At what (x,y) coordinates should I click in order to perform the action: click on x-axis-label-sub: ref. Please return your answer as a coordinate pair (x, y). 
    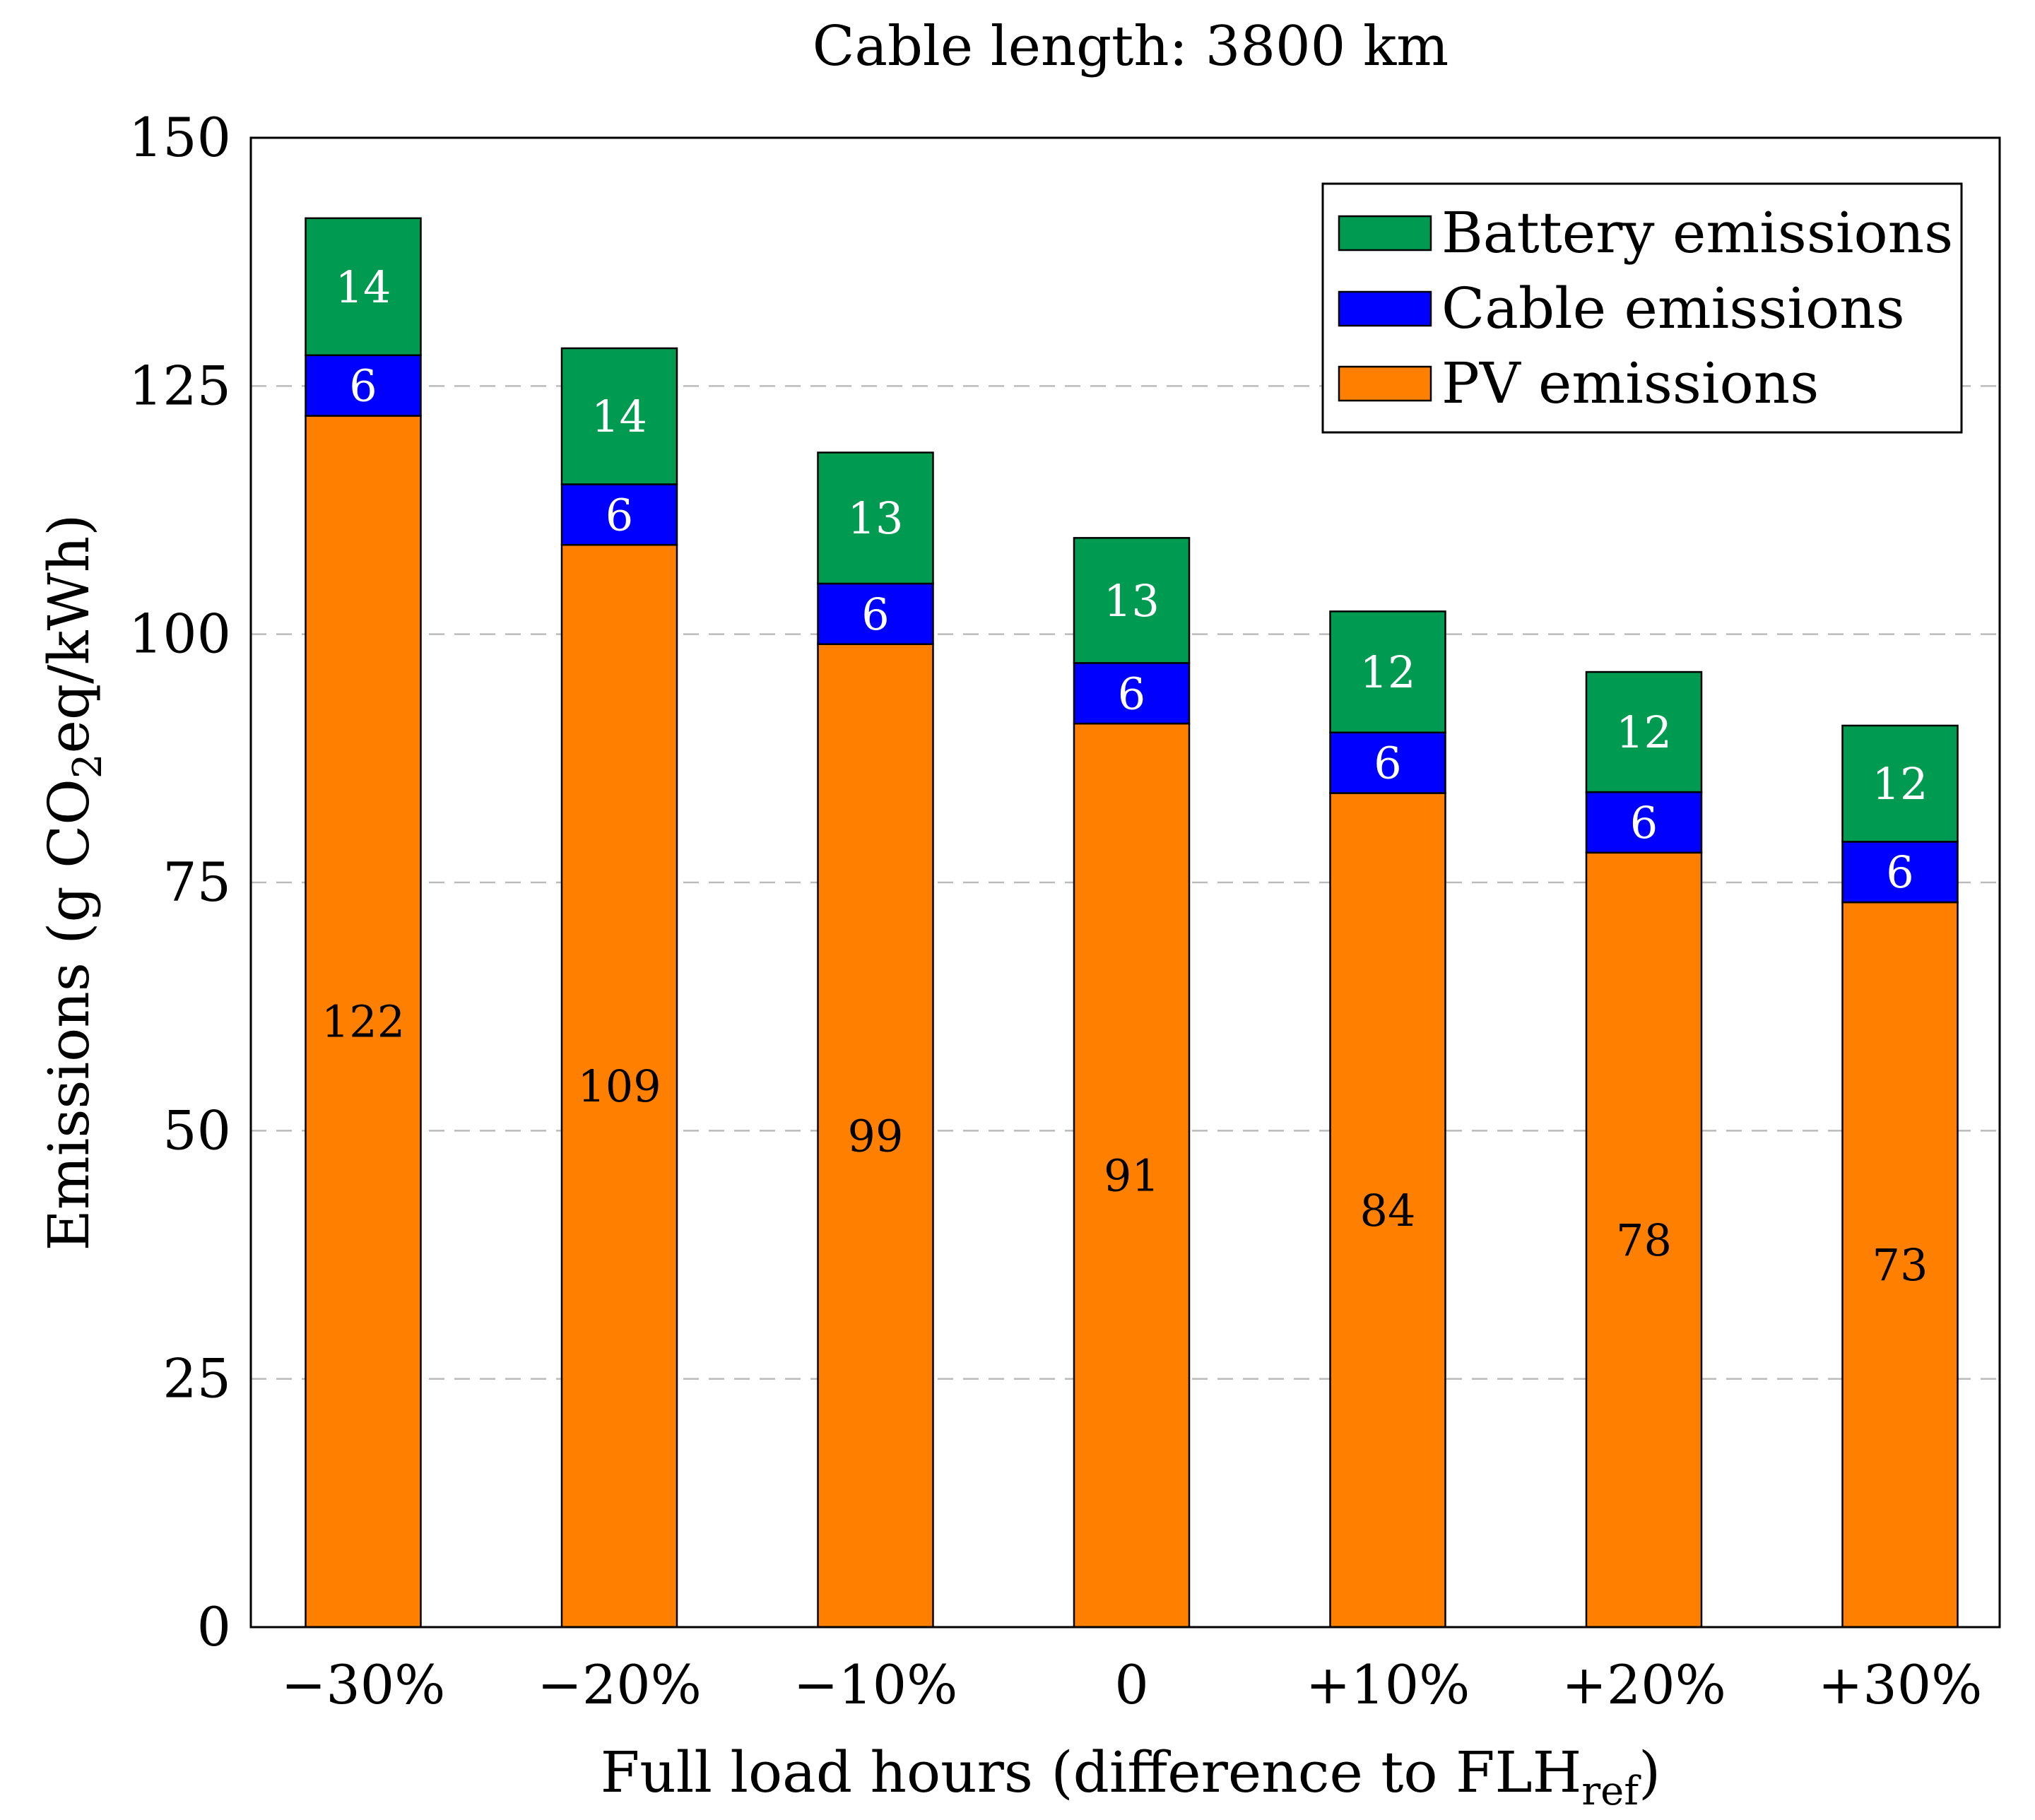
    Looking at the image, I should click on (1611, 1791).